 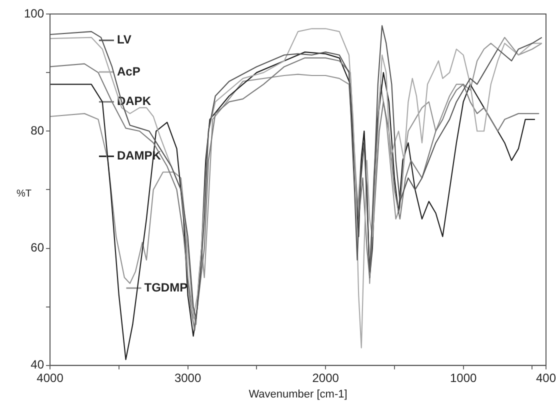 What do you see at coordinates (188, 377) in the screenshot?
I see `x-tick-label: 3000` at bounding box center [188, 377].